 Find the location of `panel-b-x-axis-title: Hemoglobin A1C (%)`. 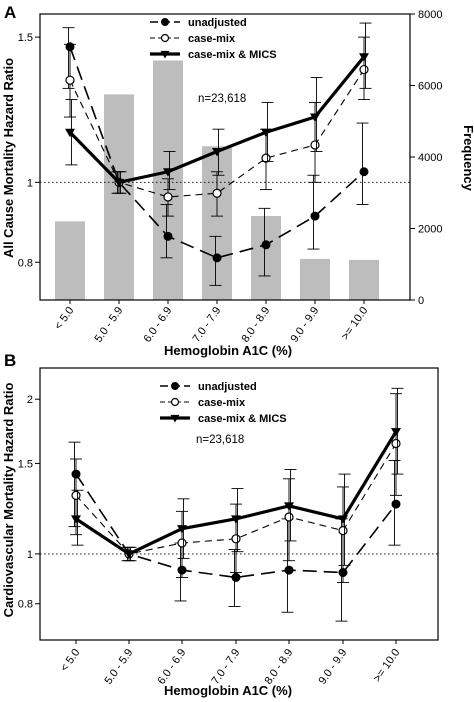

panel-b-x-axis-title: Hemoglobin A1C (%) is located at coordinates (228, 690).